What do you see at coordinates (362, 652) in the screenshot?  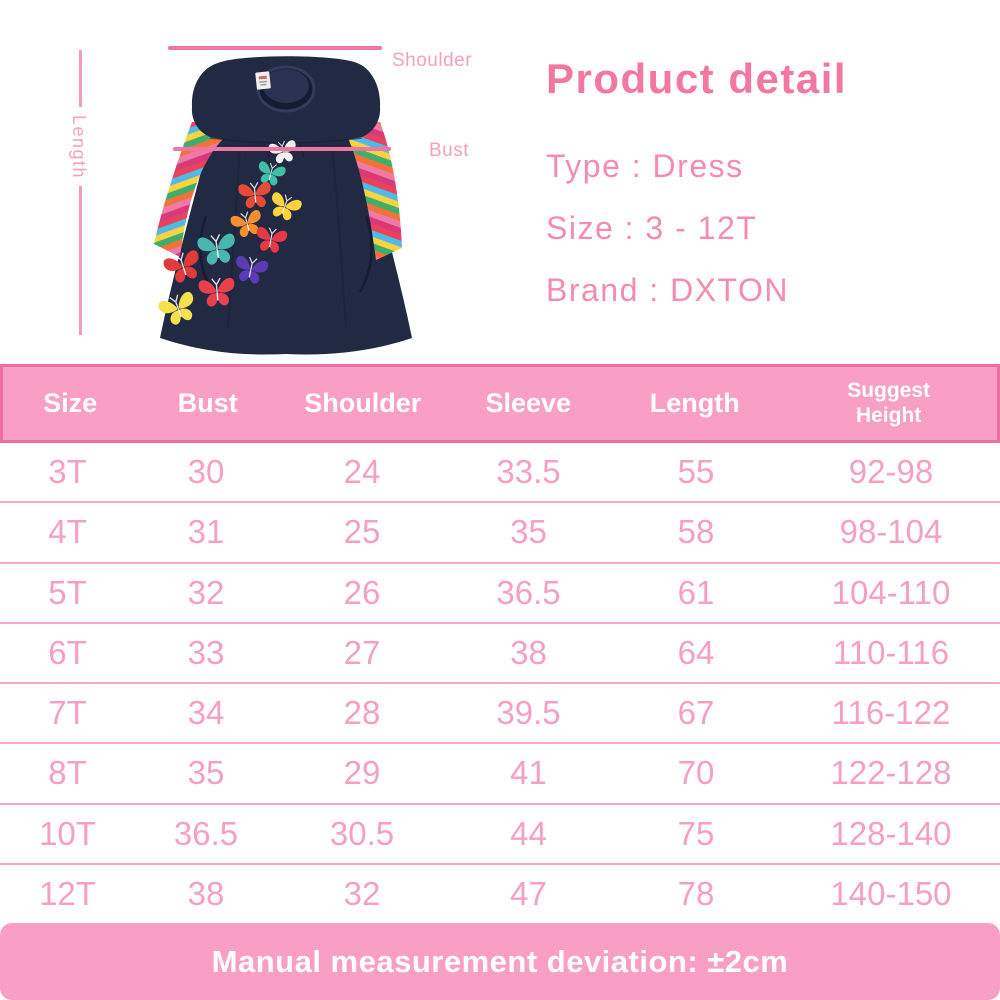 I see `table-cell: 27` at bounding box center [362, 652].